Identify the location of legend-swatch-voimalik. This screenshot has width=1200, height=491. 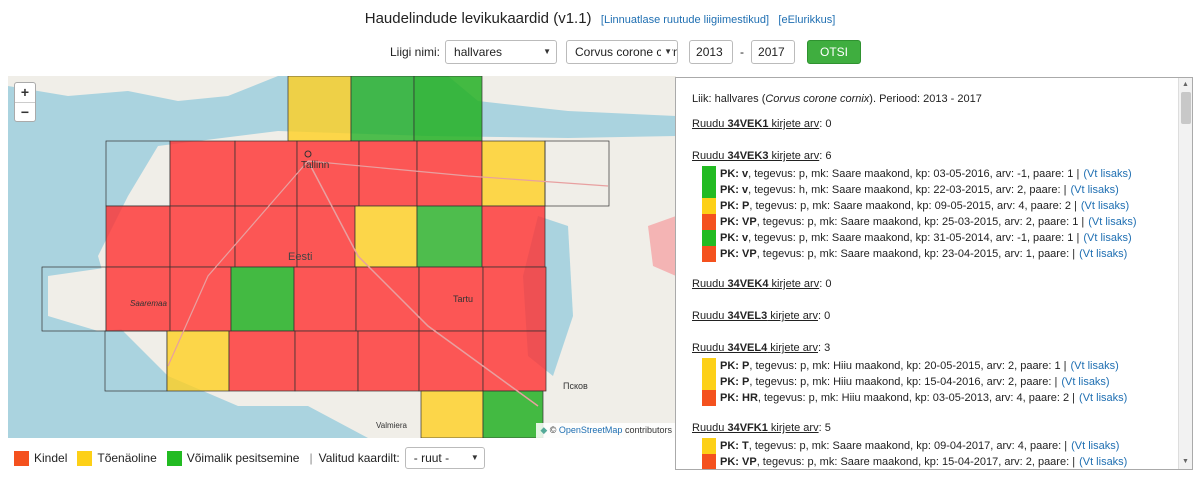
(174, 458).